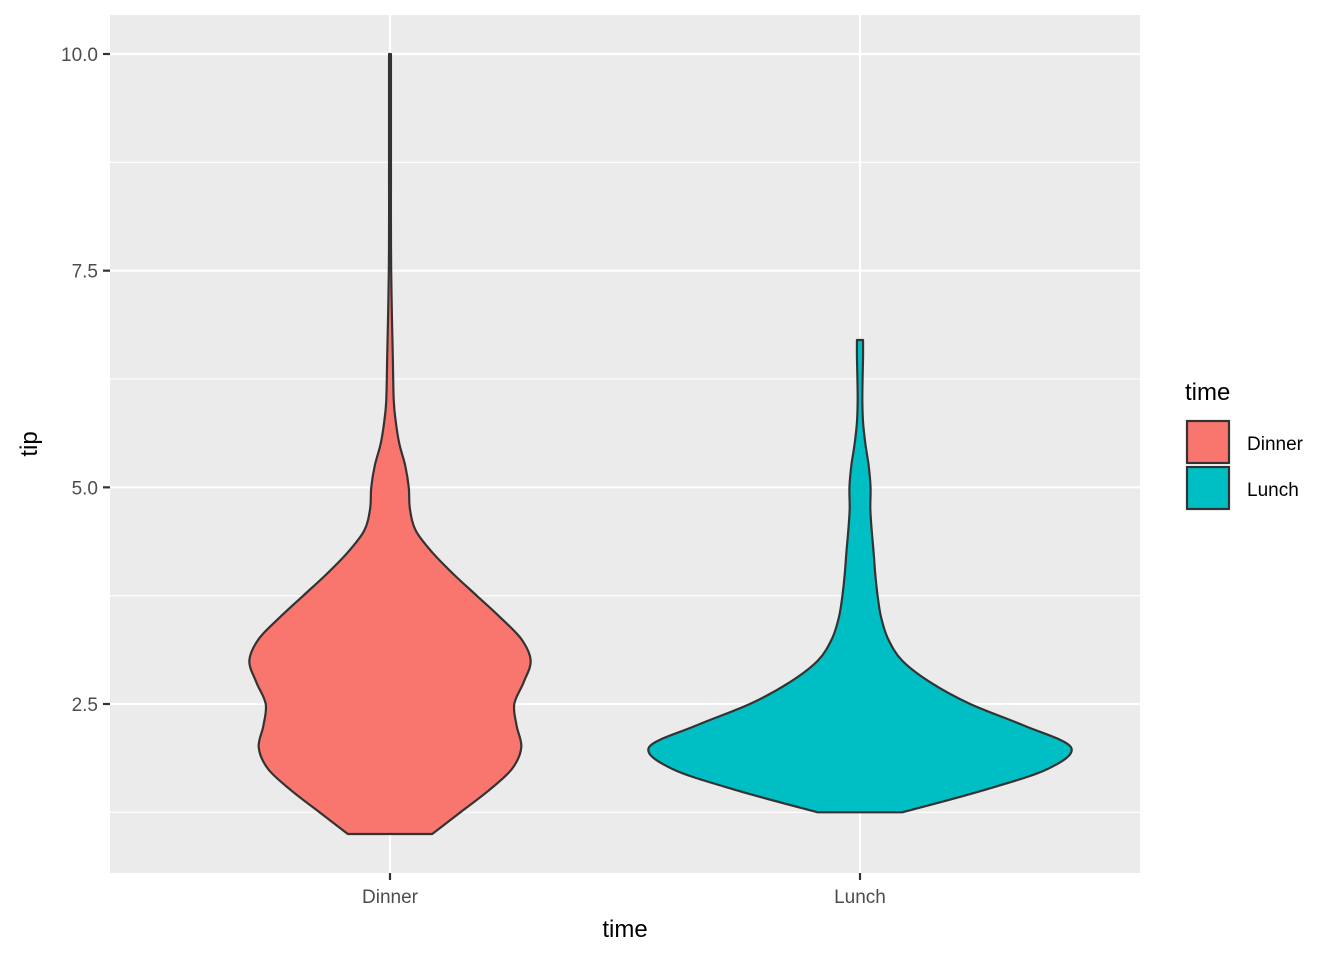 The image size is (1344, 960). What do you see at coordinates (390, 897) in the screenshot?
I see `x-tick-label-0: Dinner` at bounding box center [390, 897].